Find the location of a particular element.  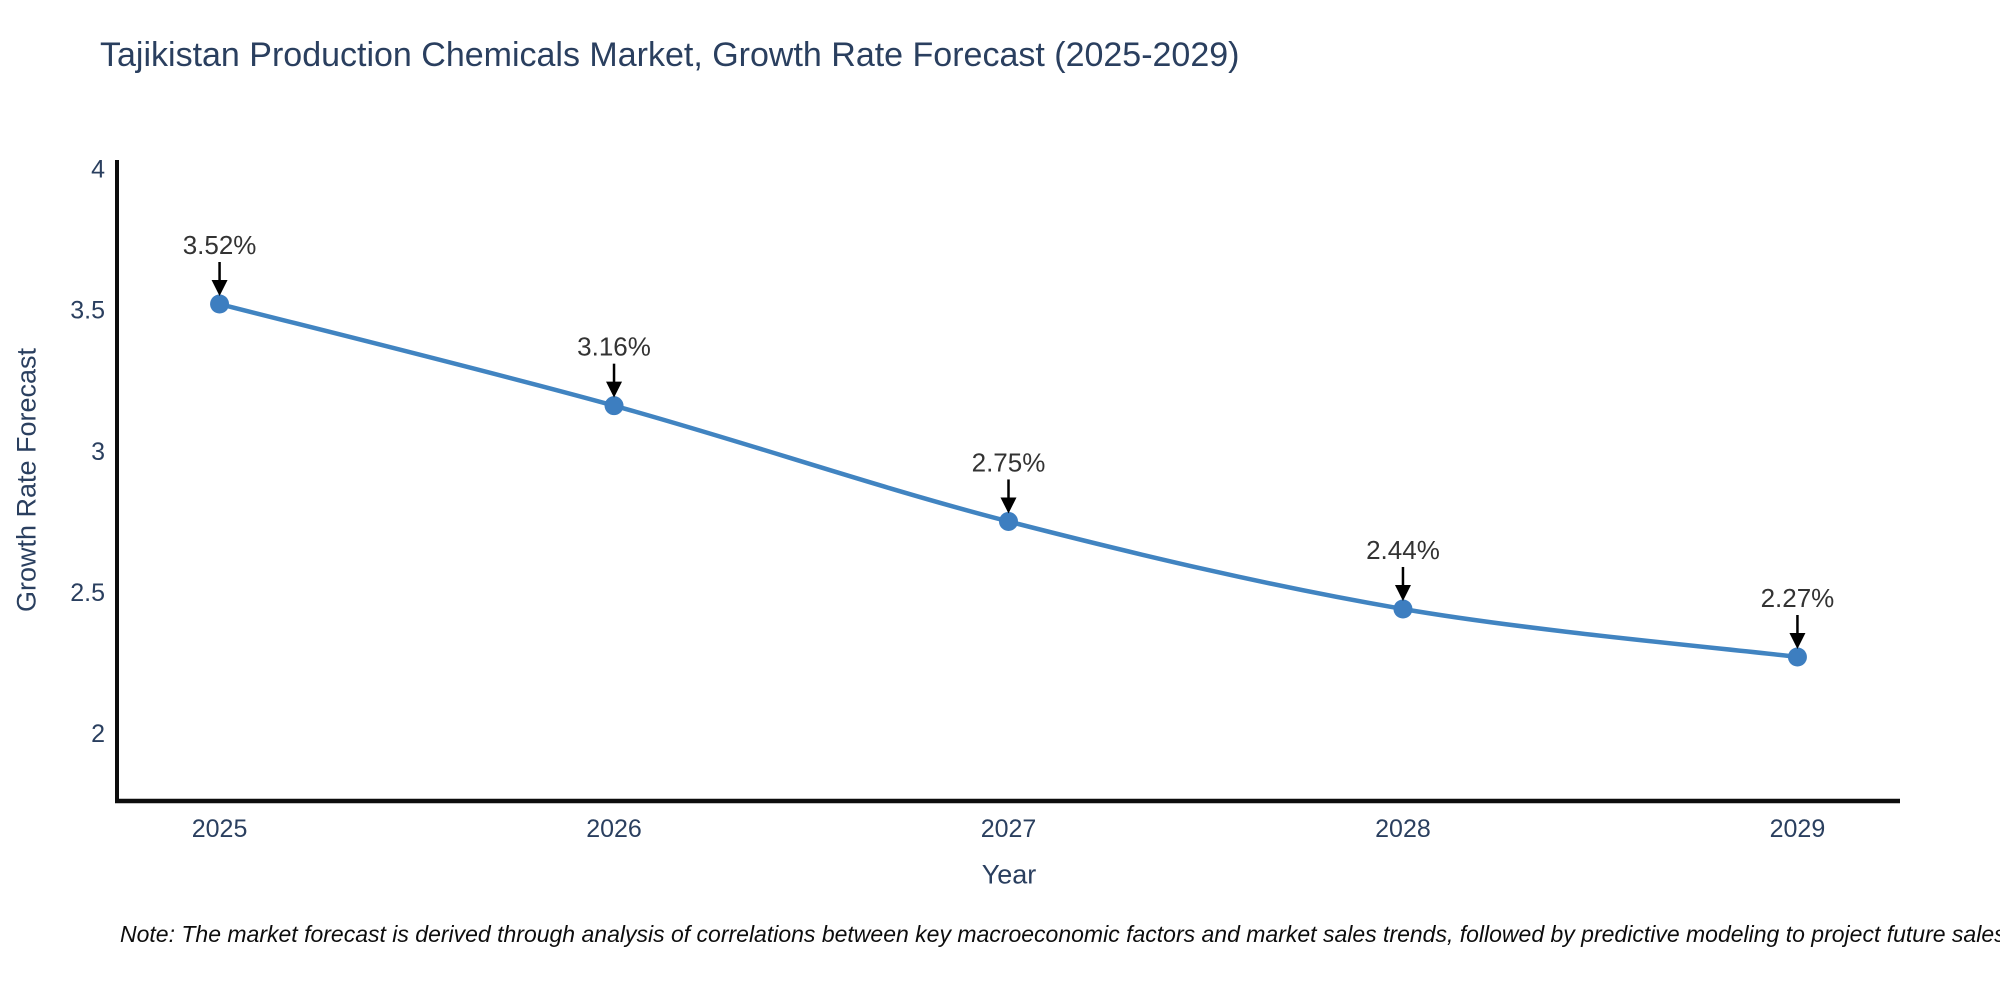

x-tick-label: 2027 is located at coordinates (1009, 829).